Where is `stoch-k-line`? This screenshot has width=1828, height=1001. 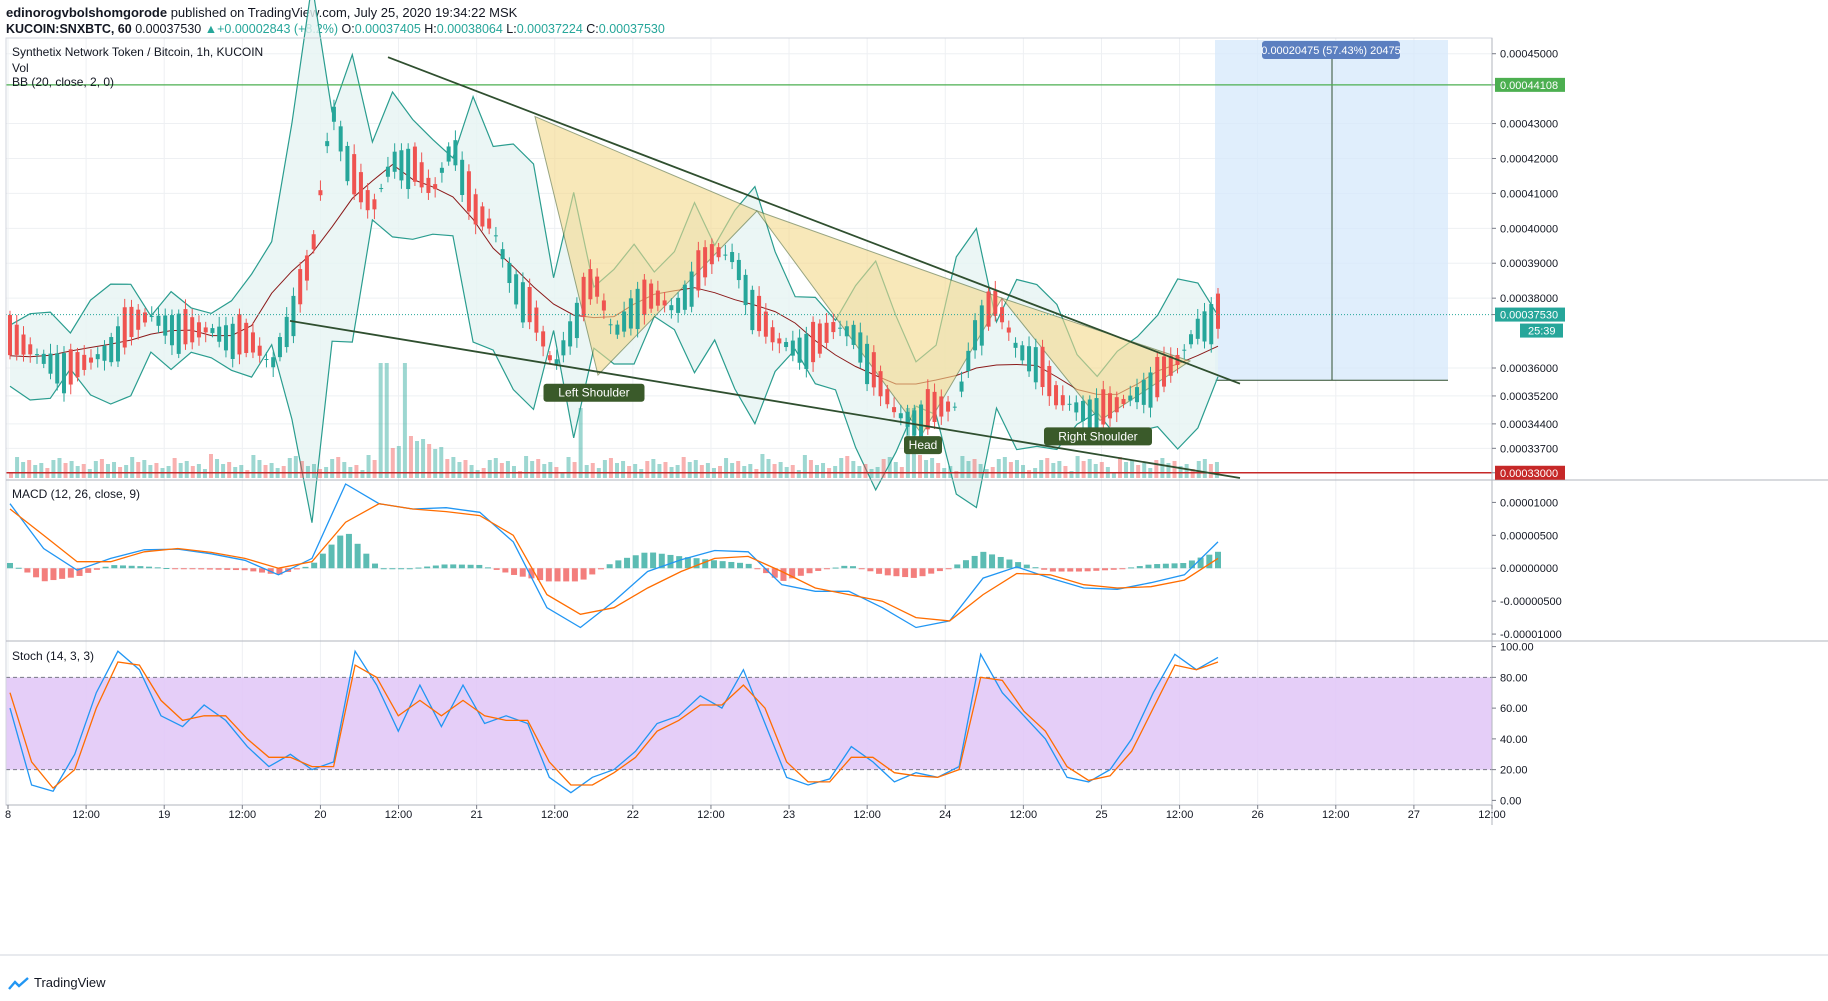
stoch-k-line is located at coordinates (614, 721).